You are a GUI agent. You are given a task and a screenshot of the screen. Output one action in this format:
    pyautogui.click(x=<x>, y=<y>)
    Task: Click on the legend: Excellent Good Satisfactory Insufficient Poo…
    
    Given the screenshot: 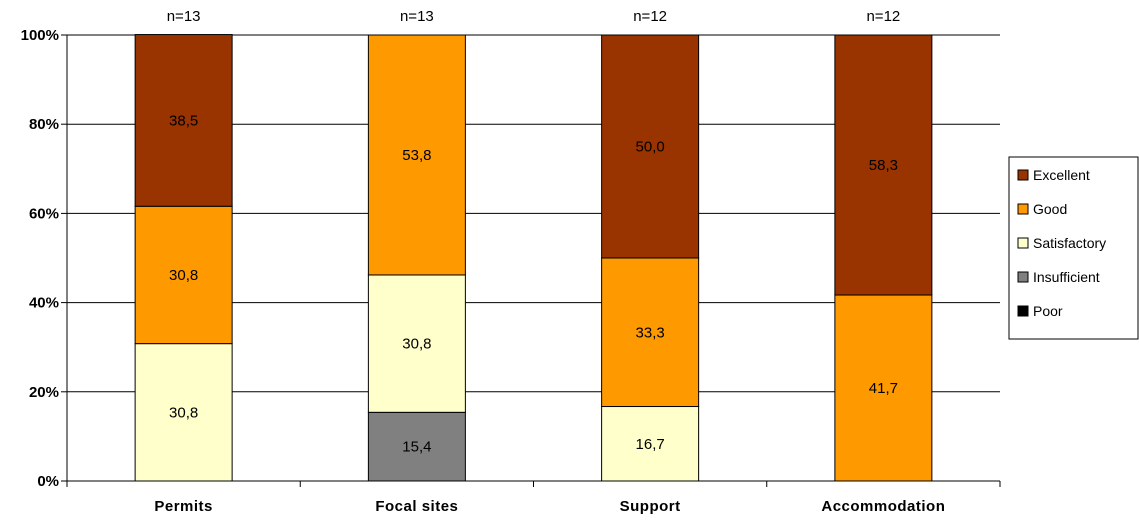 What is the action you would take?
    pyautogui.click(x=1073, y=248)
    